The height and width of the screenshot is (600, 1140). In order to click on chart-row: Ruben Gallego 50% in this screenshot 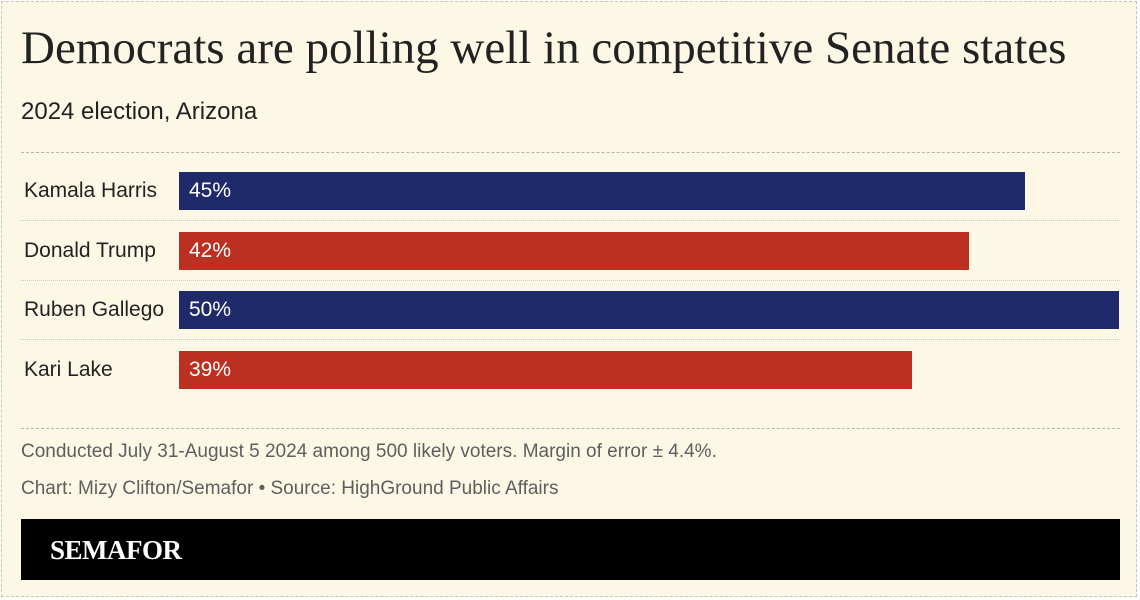, I will do `click(570, 310)`.